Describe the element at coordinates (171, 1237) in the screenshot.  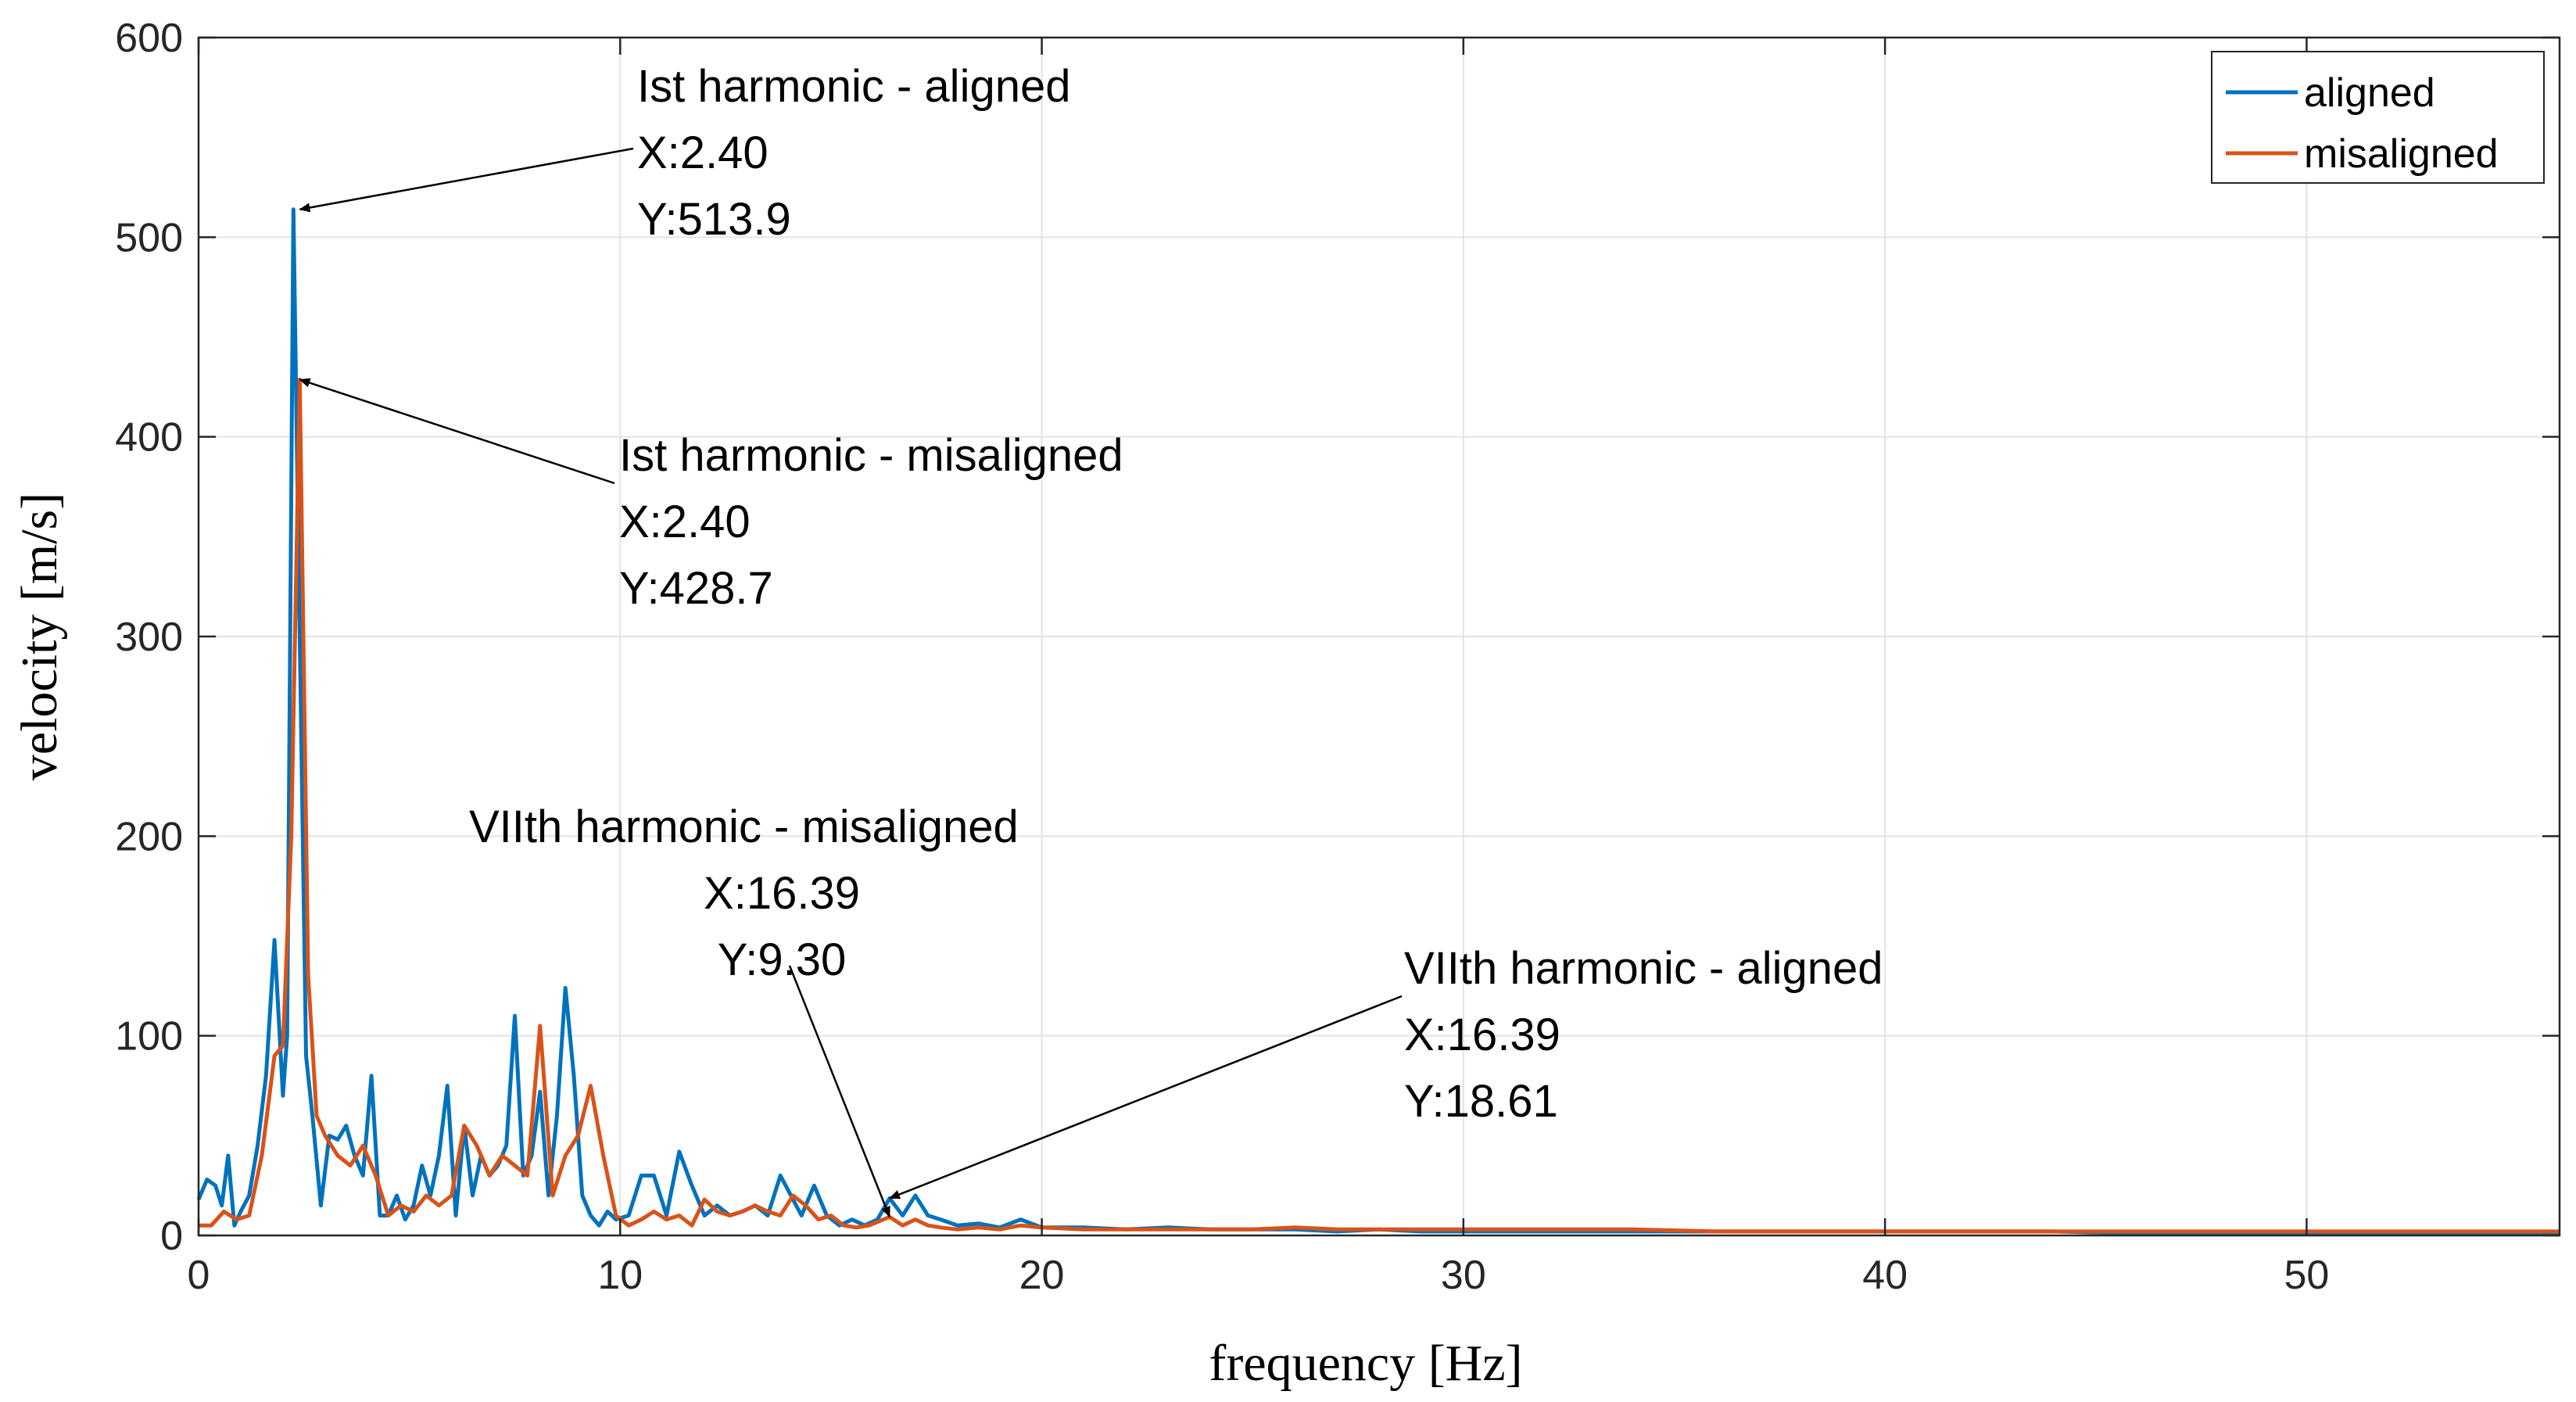
I see `y-tick-label-0: 0` at that location.